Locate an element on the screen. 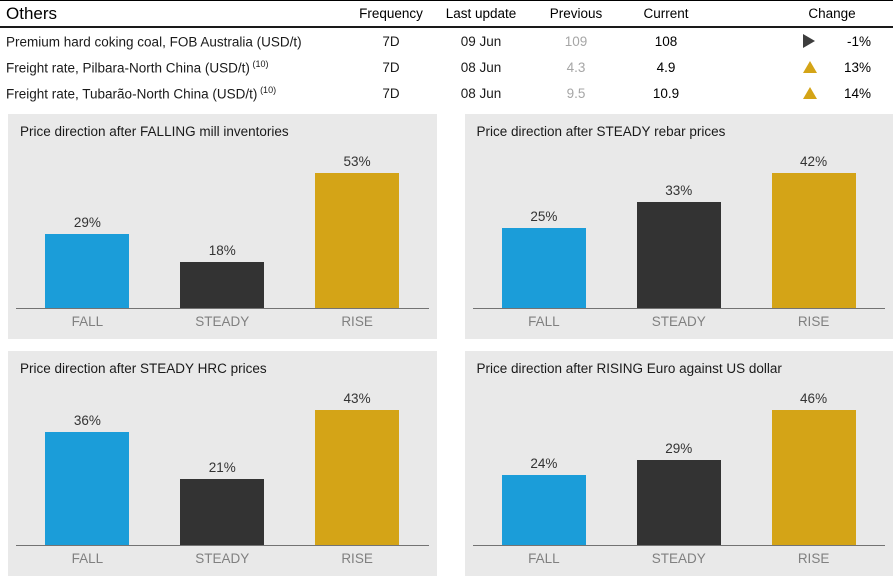 The height and width of the screenshot is (578, 893). triangle-right-icon is located at coordinates (809, 41).